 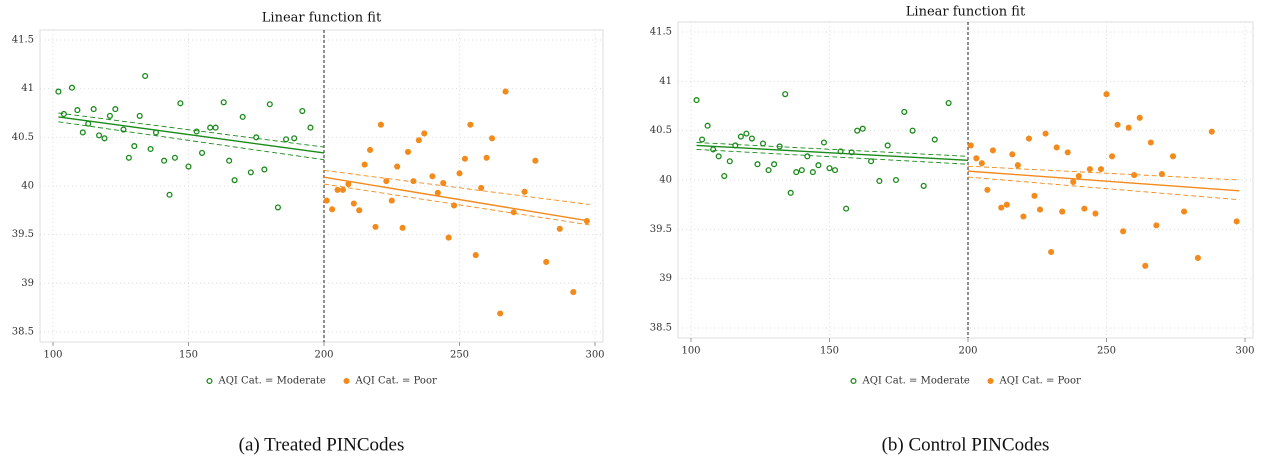 What do you see at coordinates (1244, 351) in the screenshot?
I see `x-tick-label: 300` at bounding box center [1244, 351].